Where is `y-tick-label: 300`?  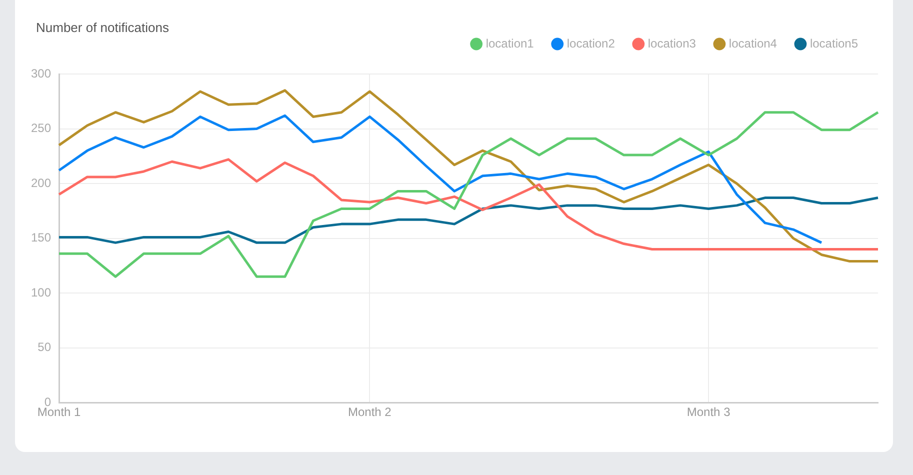 y-tick-label: 300 is located at coordinates (41, 73).